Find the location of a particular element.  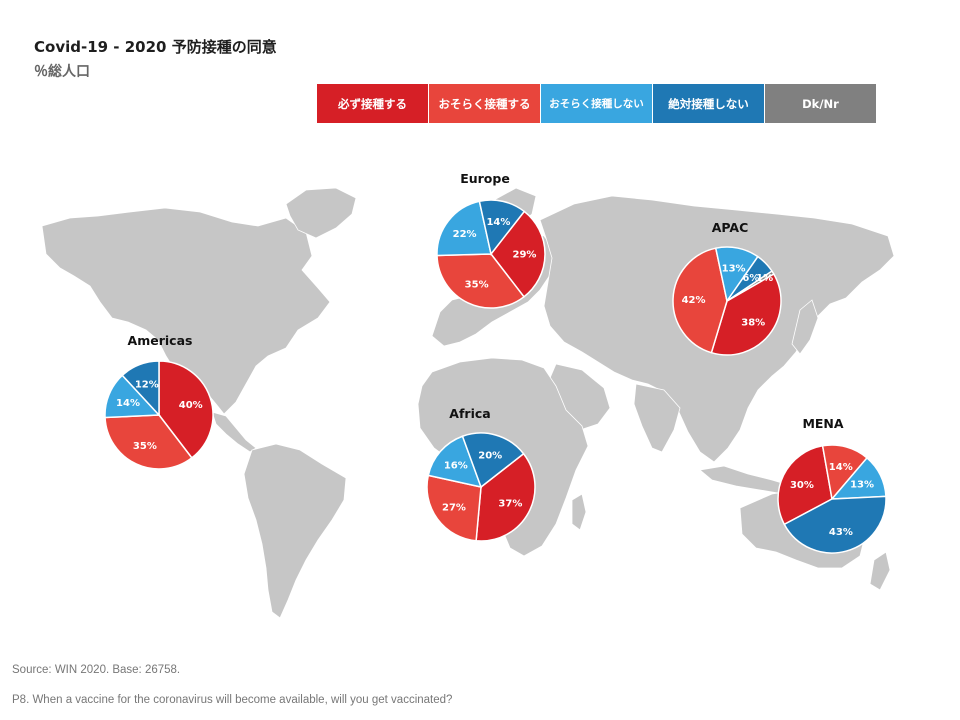

legend-item-definitely-yes: 必ず接種する is located at coordinates (373, 103).